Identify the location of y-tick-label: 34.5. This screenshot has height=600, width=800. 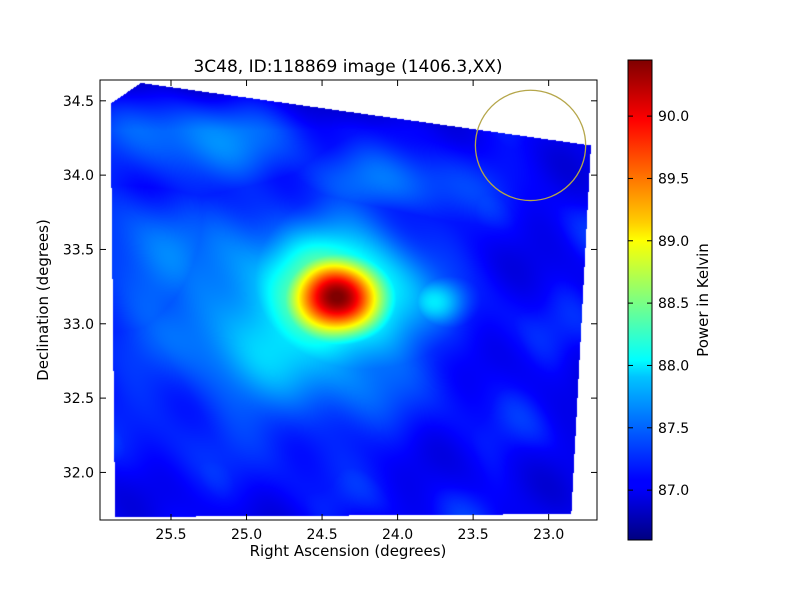
(78, 102).